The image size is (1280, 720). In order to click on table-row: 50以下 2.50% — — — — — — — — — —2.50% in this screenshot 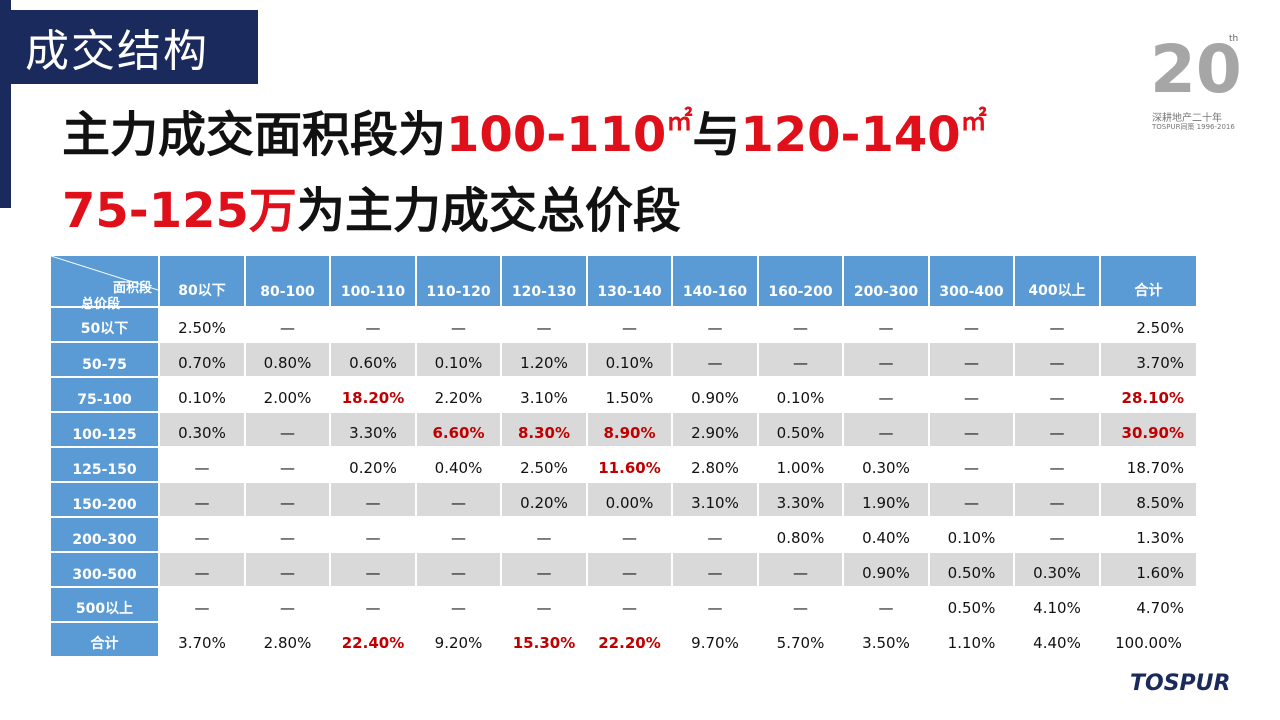, I will do `click(623, 324)`.